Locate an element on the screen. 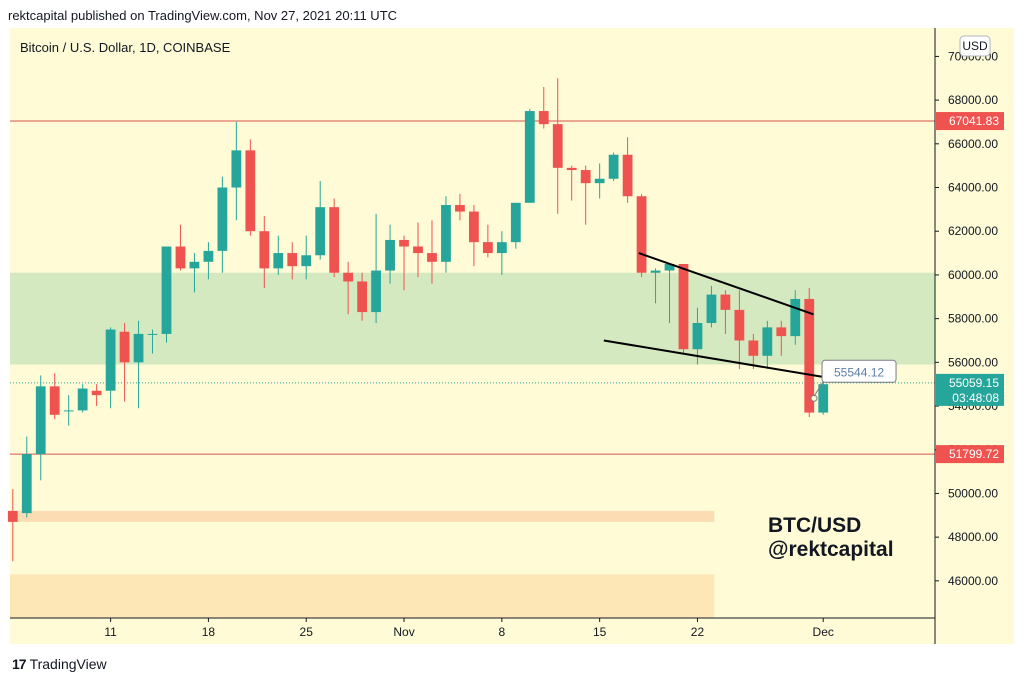 The height and width of the screenshot is (684, 1024). peach-zone is located at coordinates (362, 596).